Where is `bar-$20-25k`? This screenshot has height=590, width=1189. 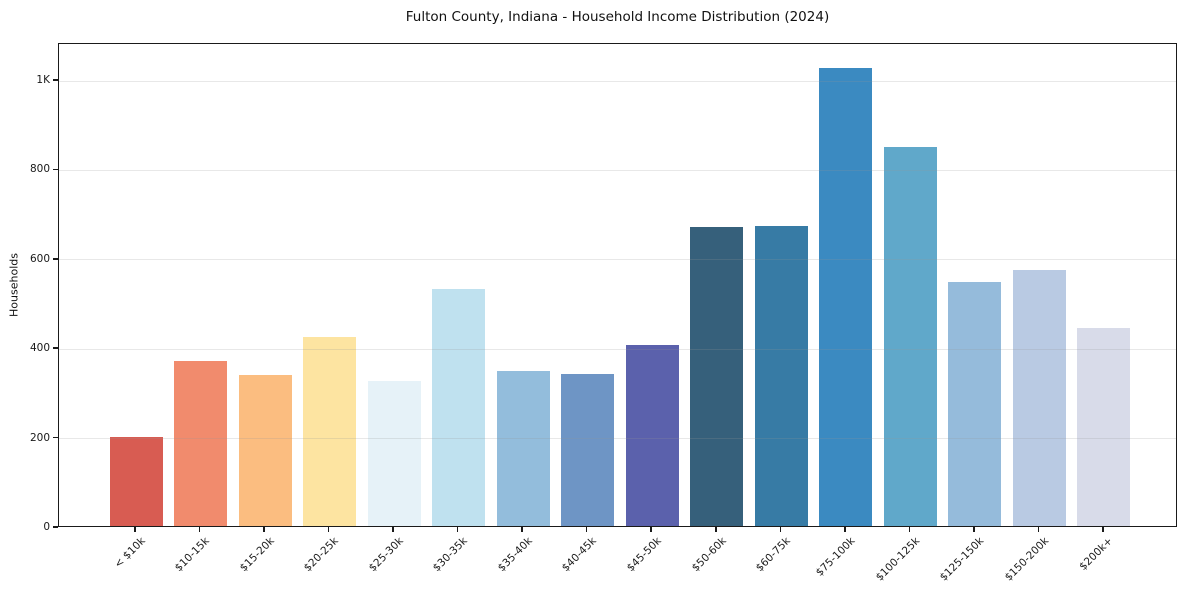 bar-$20-25k is located at coordinates (330, 431).